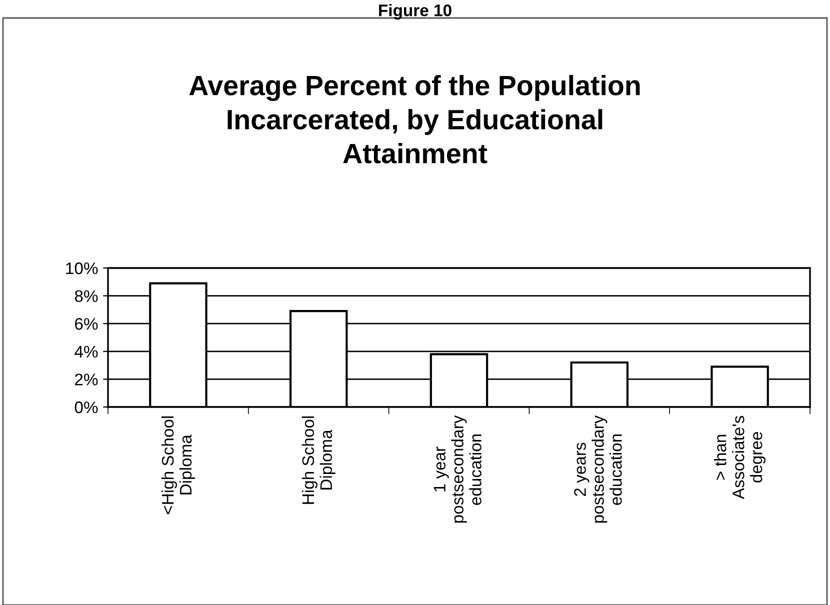  I want to click on y-tick-label: 6%, so click(86, 324).